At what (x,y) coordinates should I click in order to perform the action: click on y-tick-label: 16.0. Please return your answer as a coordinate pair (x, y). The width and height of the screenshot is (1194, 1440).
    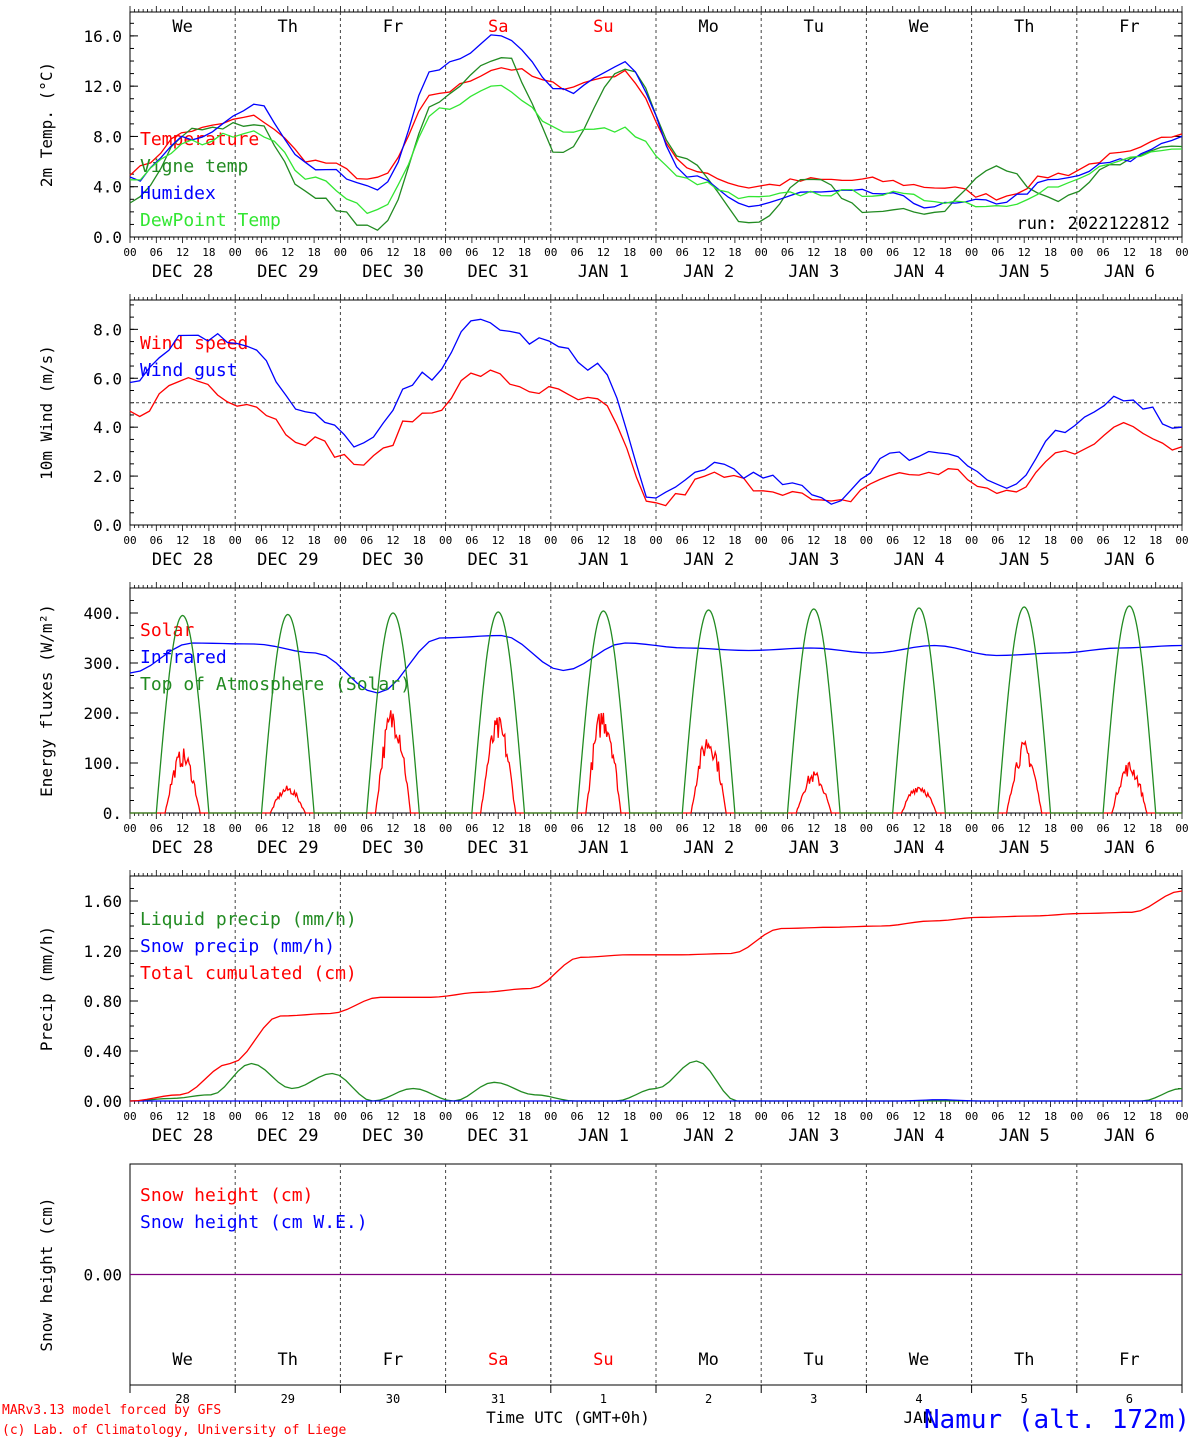
    Looking at the image, I should click on (102, 36).